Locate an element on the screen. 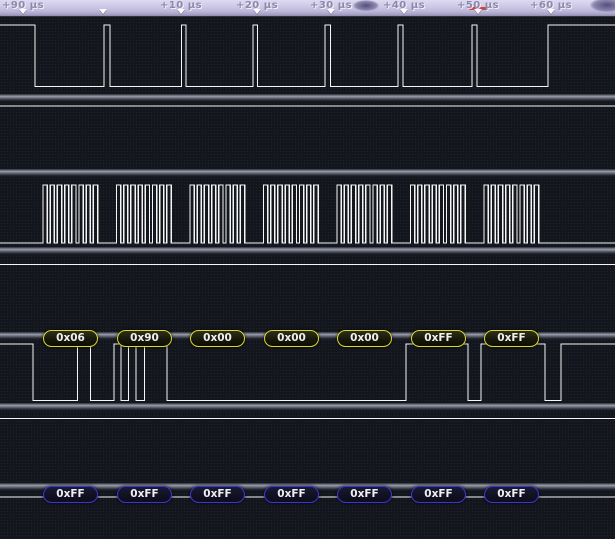  ruler-corner-shadow is located at coordinates (602, 6).